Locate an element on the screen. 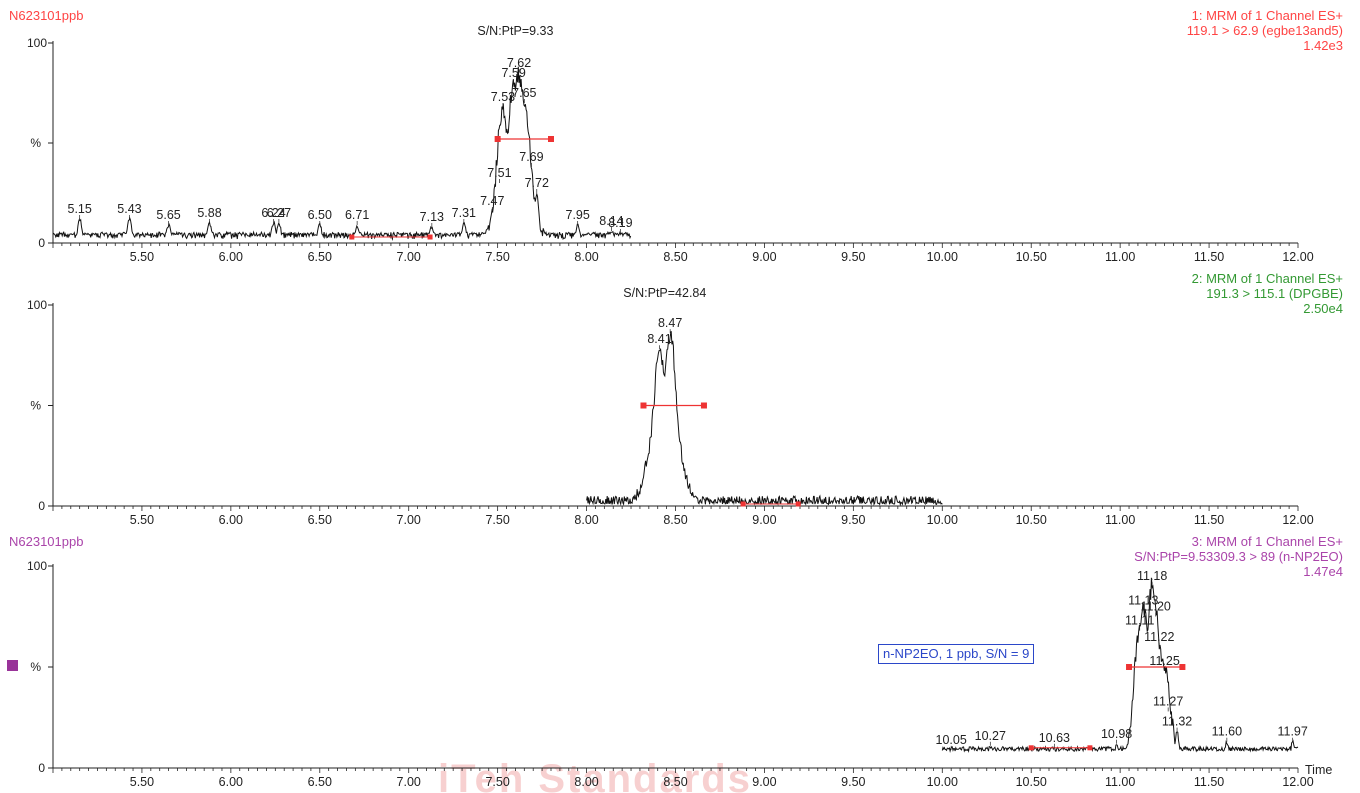 The width and height of the screenshot is (1360, 793). peak-label: 11.97 is located at coordinates (1292, 732).